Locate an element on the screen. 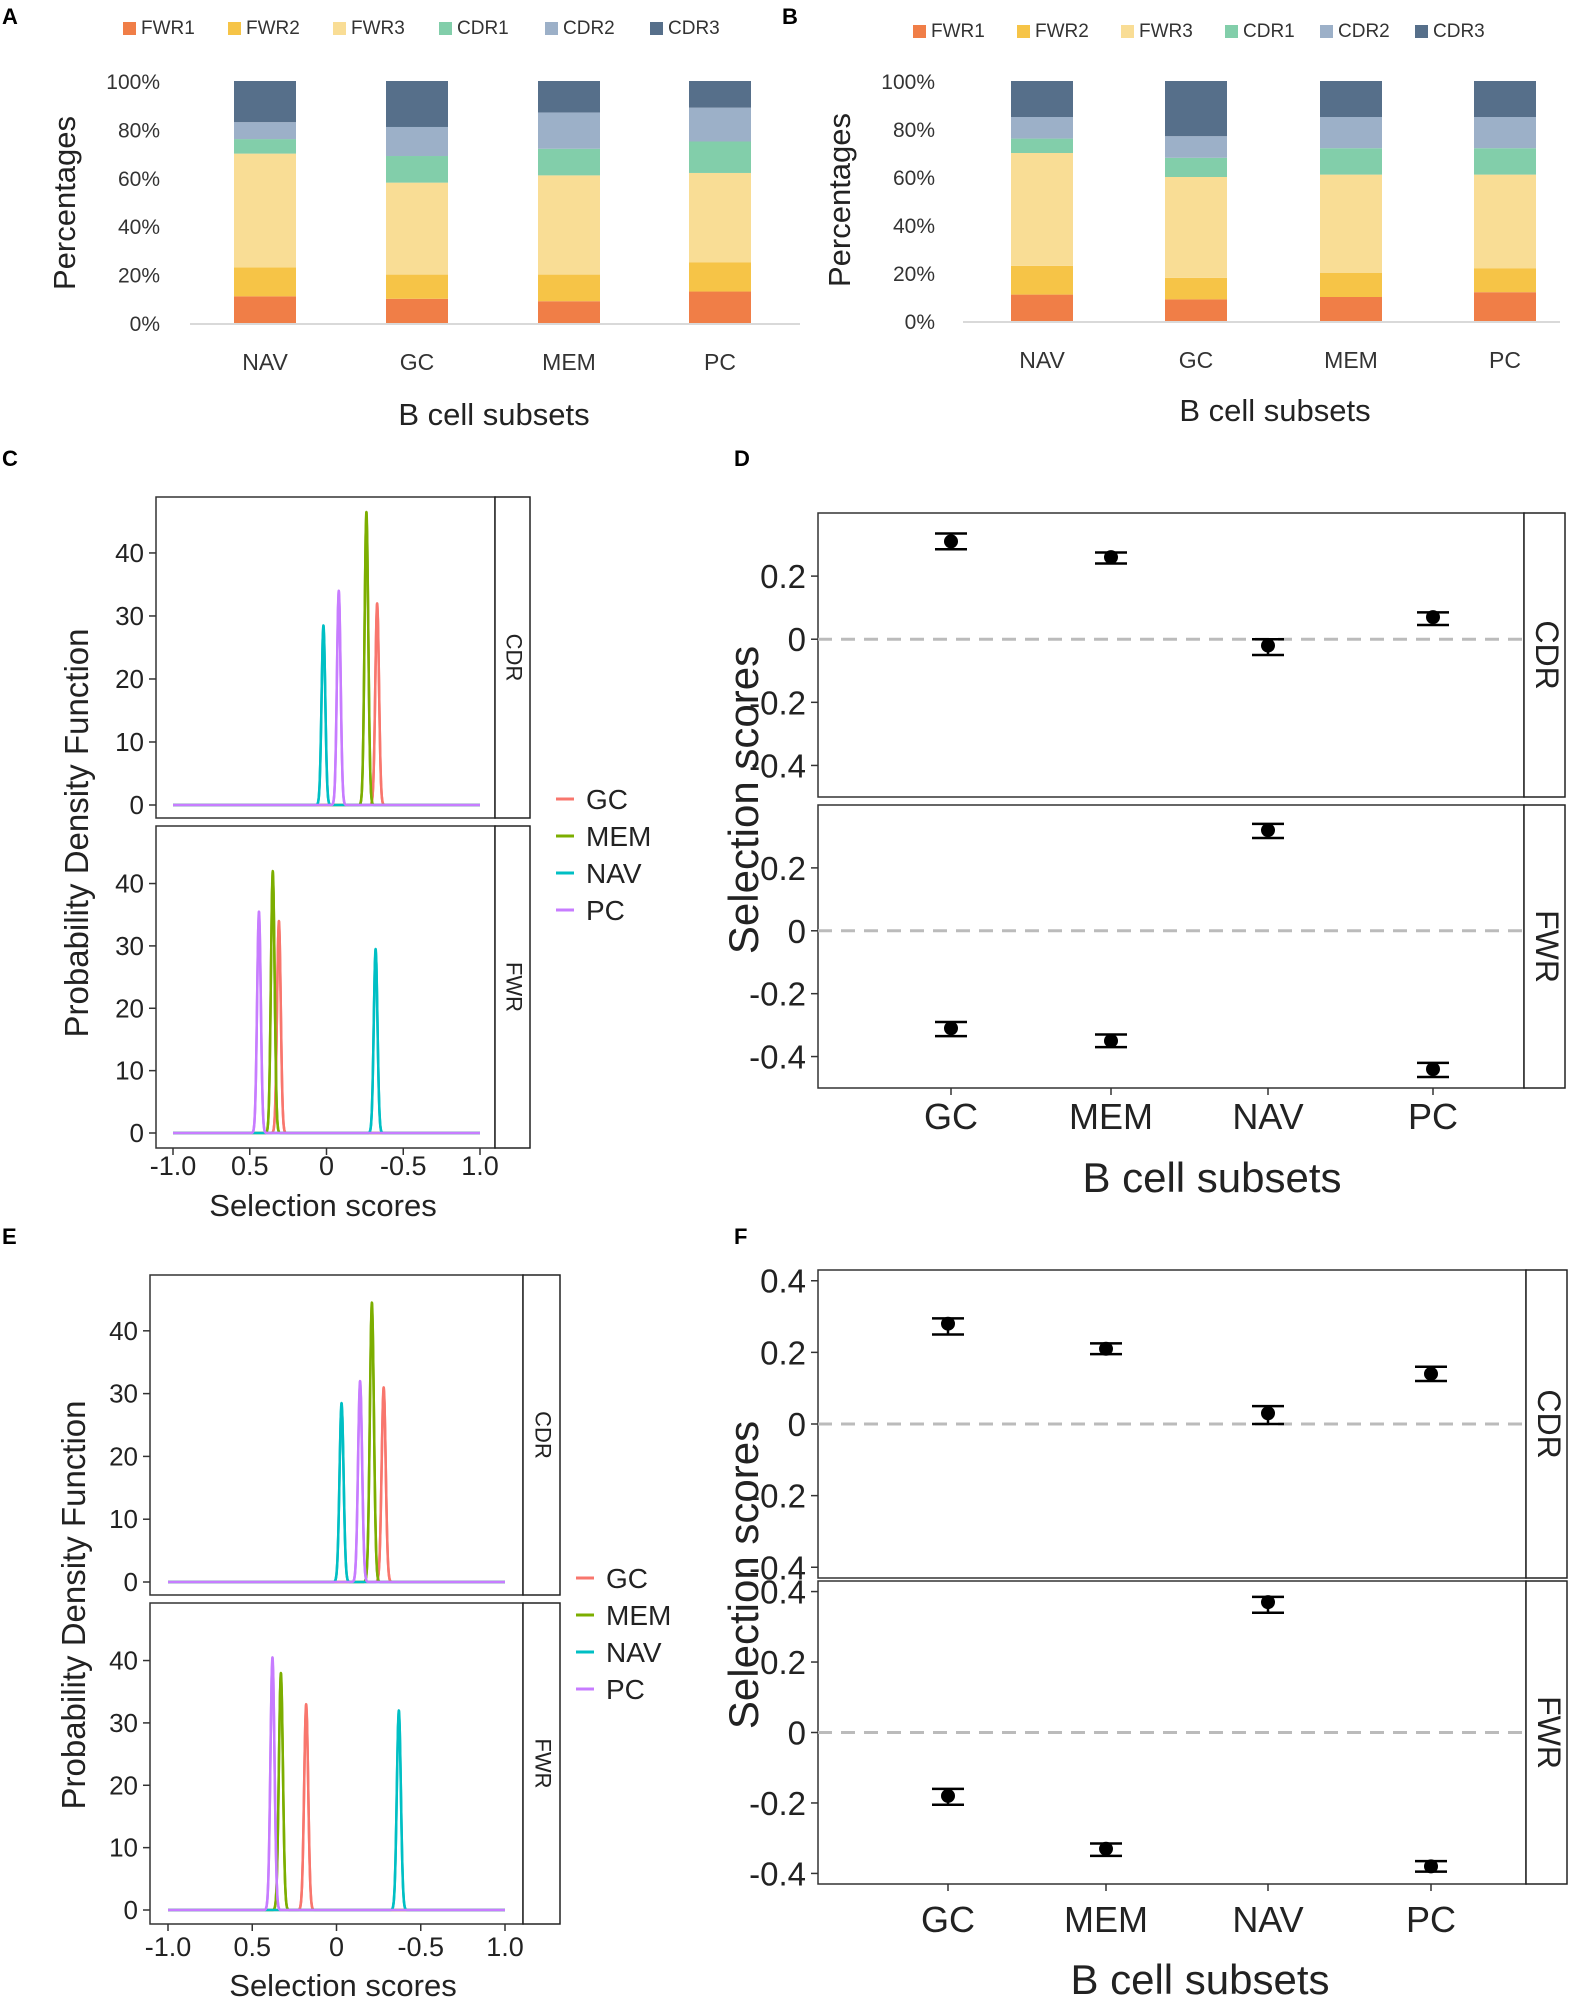  panel-d-category-label: GC is located at coordinates (951, 1116).